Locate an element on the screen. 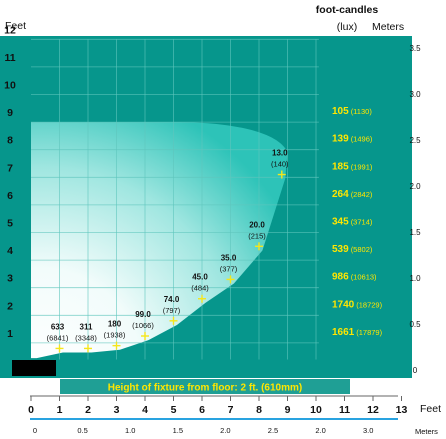 The image size is (446, 439). bottom-feet-tick-label: 10 is located at coordinates (316, 410).